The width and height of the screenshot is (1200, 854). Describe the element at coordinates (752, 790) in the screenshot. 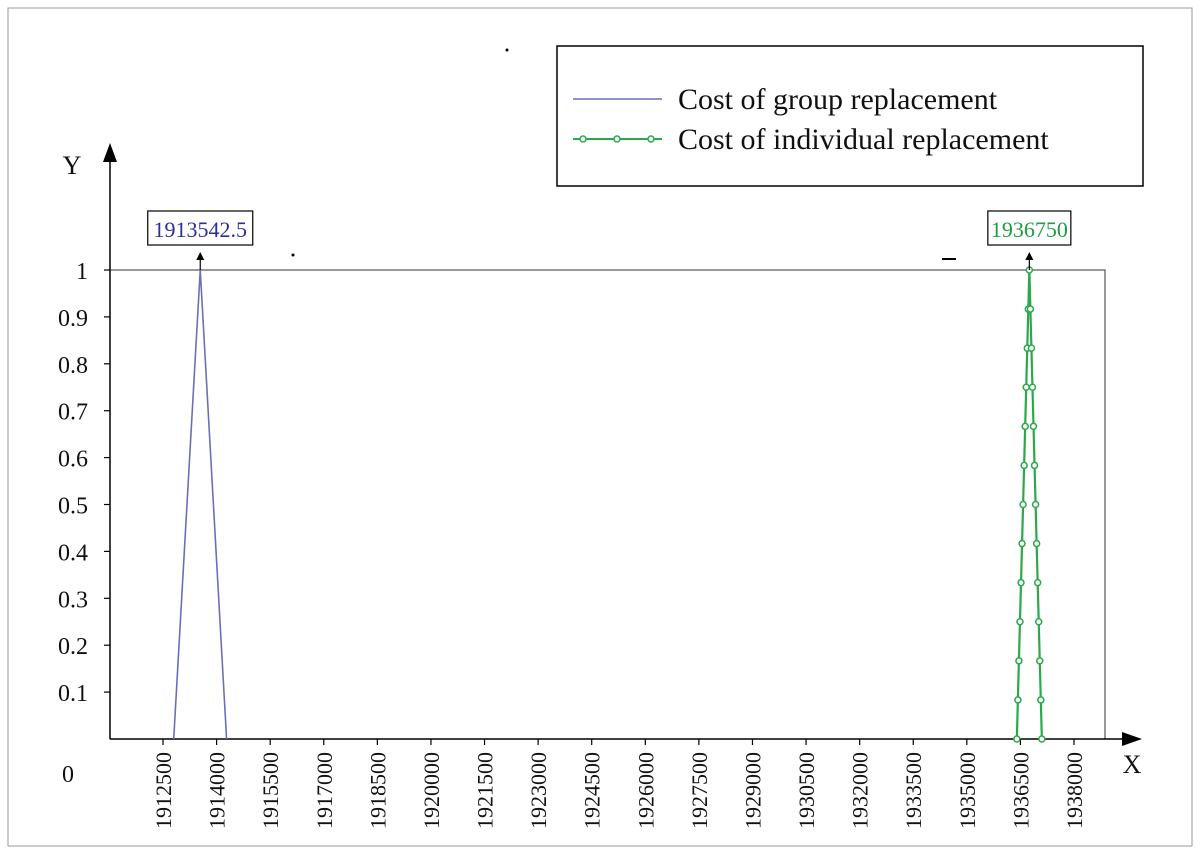

I see `x-tick-label: 1929000` at that location.